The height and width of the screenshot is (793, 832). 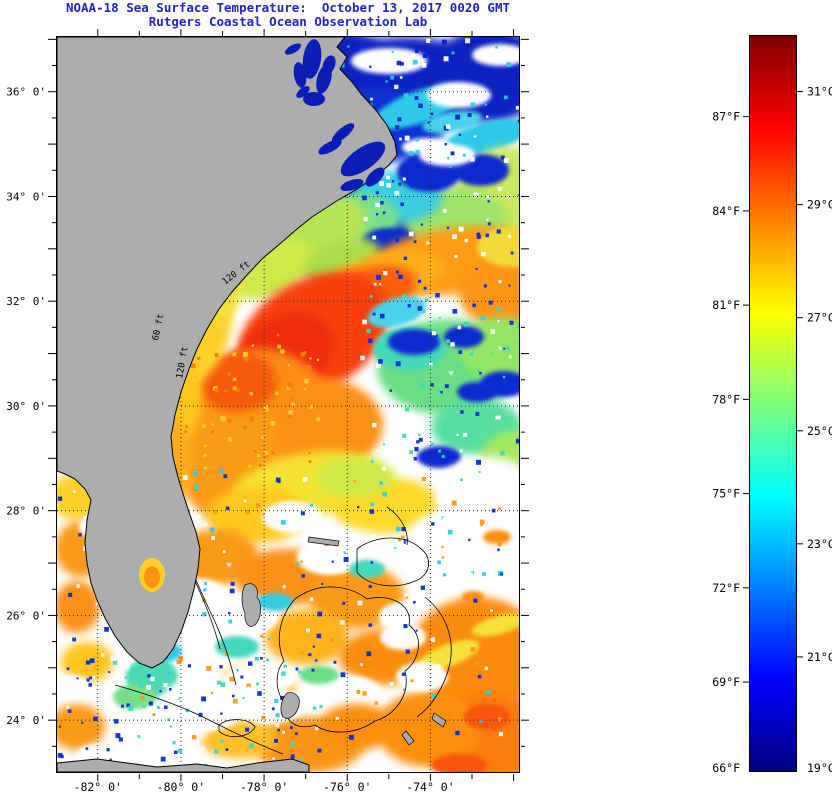 What do you see at coordinates (726, 768) in the screenshot?
I see `colorbar-label-f: 66°F` at bounding box center [726, 768].